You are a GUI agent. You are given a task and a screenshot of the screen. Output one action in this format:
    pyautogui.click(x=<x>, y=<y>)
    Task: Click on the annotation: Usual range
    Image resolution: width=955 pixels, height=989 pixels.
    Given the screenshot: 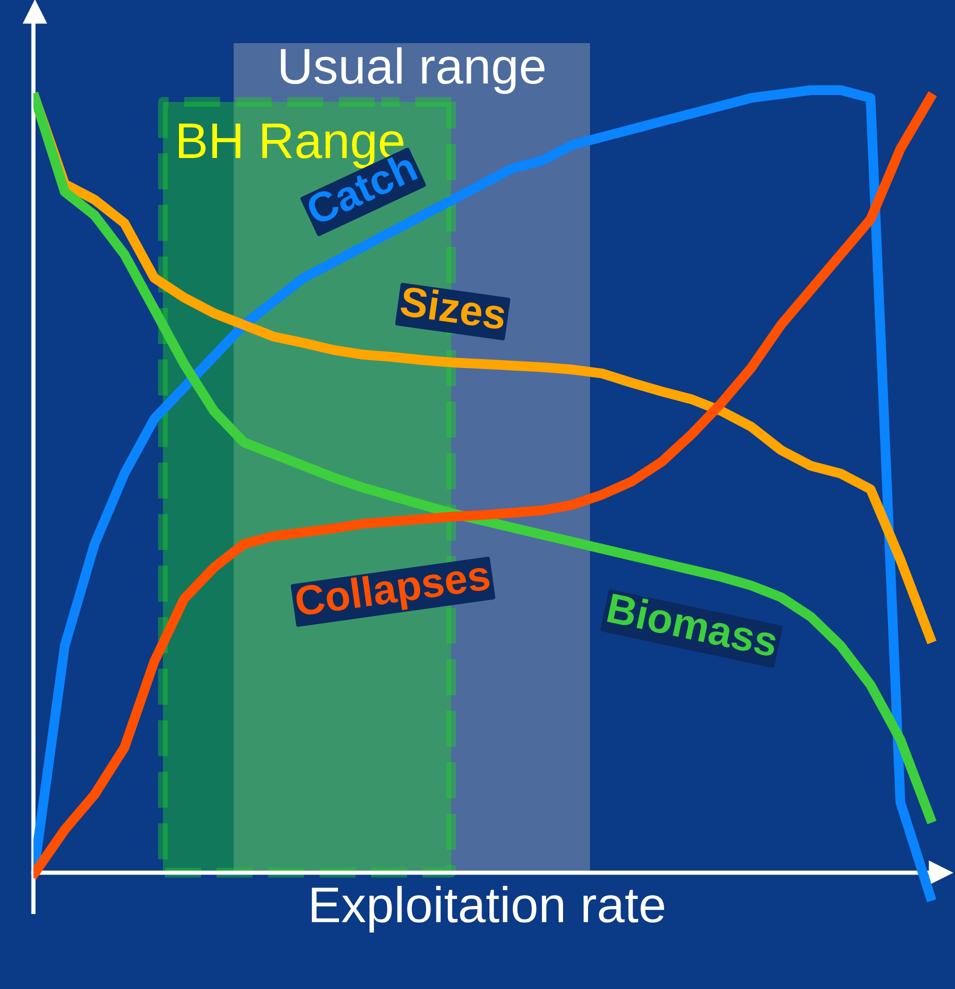 What is the action you would take?
    pyautogui.click(x=412, y=70)
    